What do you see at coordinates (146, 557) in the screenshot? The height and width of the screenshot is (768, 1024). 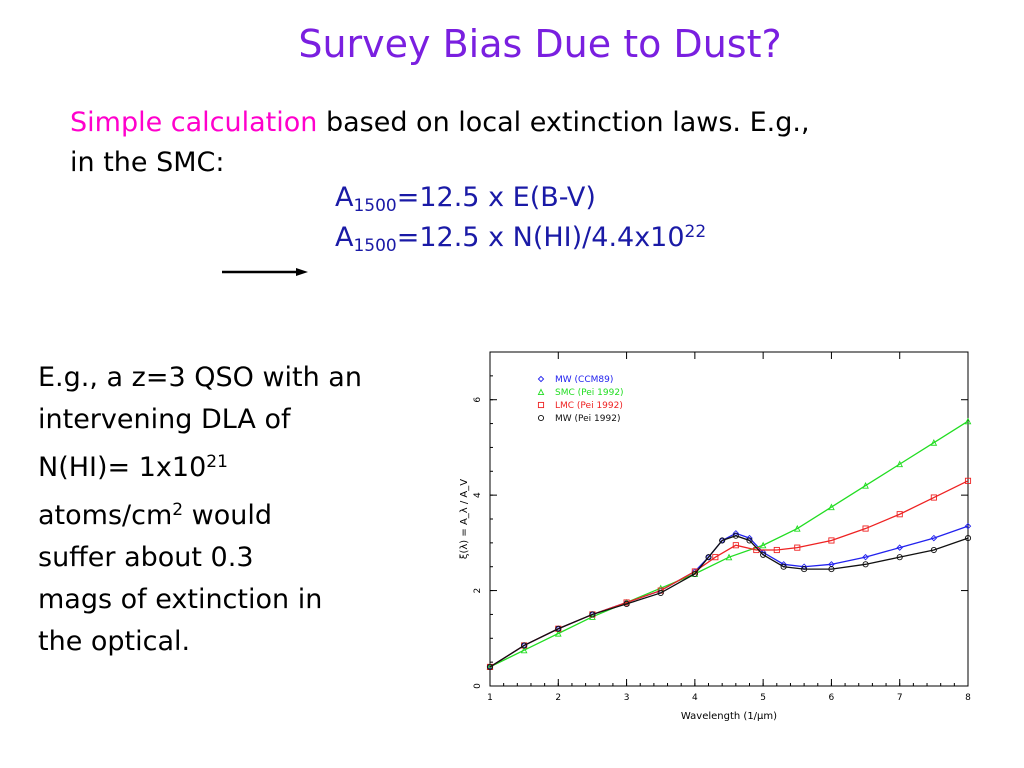 I see `para-line-5: suffer about 0.3` at bounding box center [146, 557].